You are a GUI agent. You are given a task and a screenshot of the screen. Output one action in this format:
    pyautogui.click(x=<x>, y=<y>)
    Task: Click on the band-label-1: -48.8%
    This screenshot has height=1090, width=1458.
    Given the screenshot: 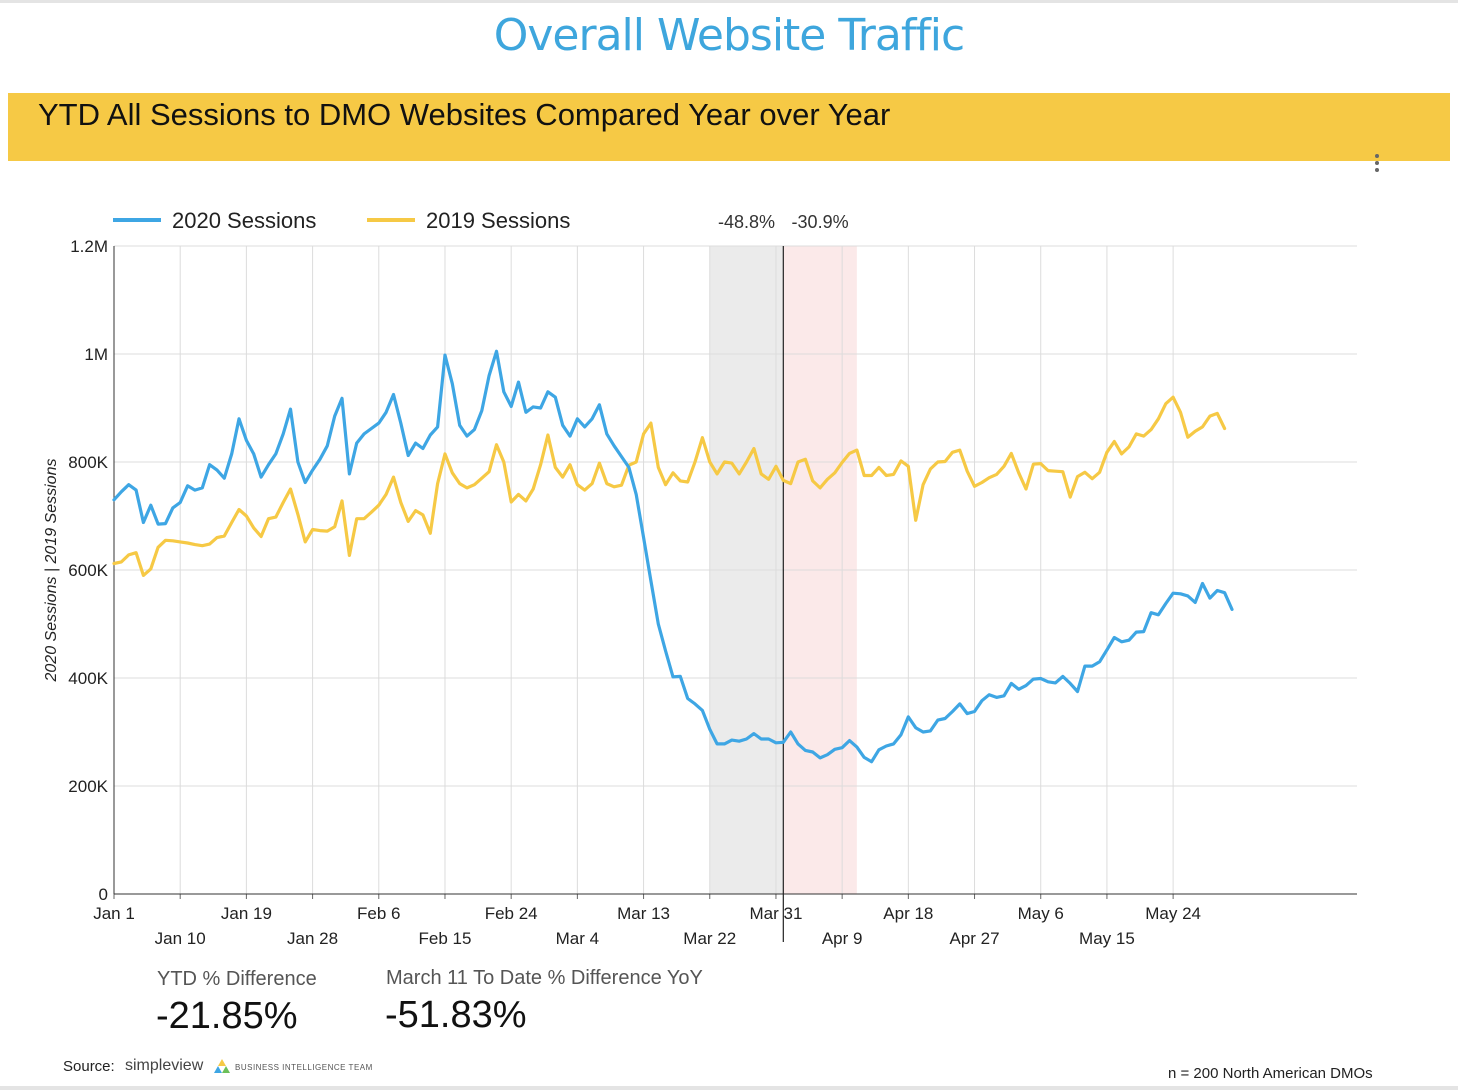 What is the action you would take?
    pyautogui.click(x=746, y=222)
    